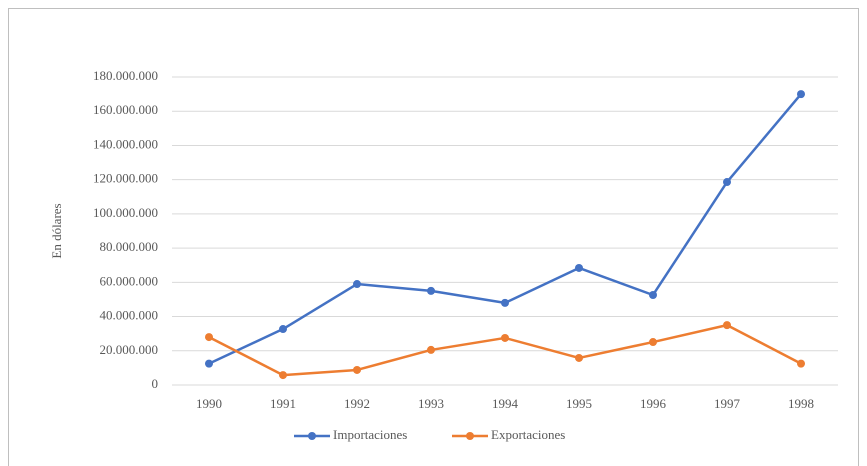 This screenshot has height=466, width=867. What do you see at coordinates (727, 403) in the screenshot?
I see `x-tick-label: 1997` at bounding box center [727, 403].